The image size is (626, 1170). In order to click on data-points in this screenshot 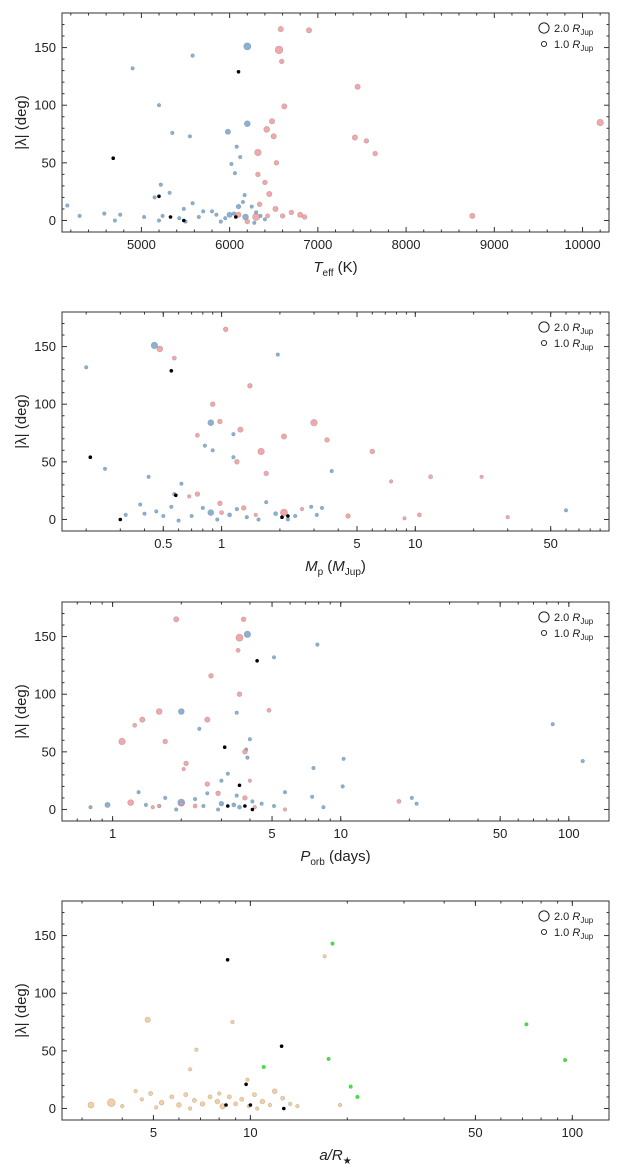, I will do `click(334, 125)`.